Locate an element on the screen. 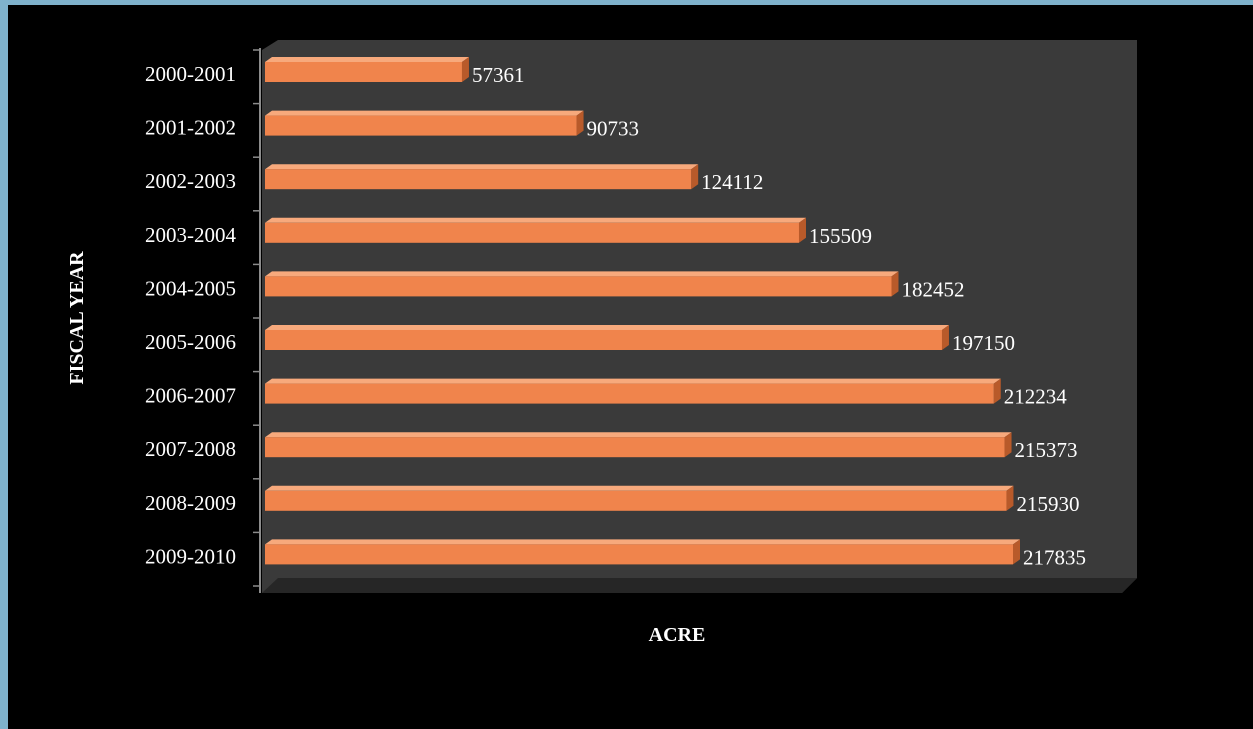  plot-floor is located at coordinates (699, 585).